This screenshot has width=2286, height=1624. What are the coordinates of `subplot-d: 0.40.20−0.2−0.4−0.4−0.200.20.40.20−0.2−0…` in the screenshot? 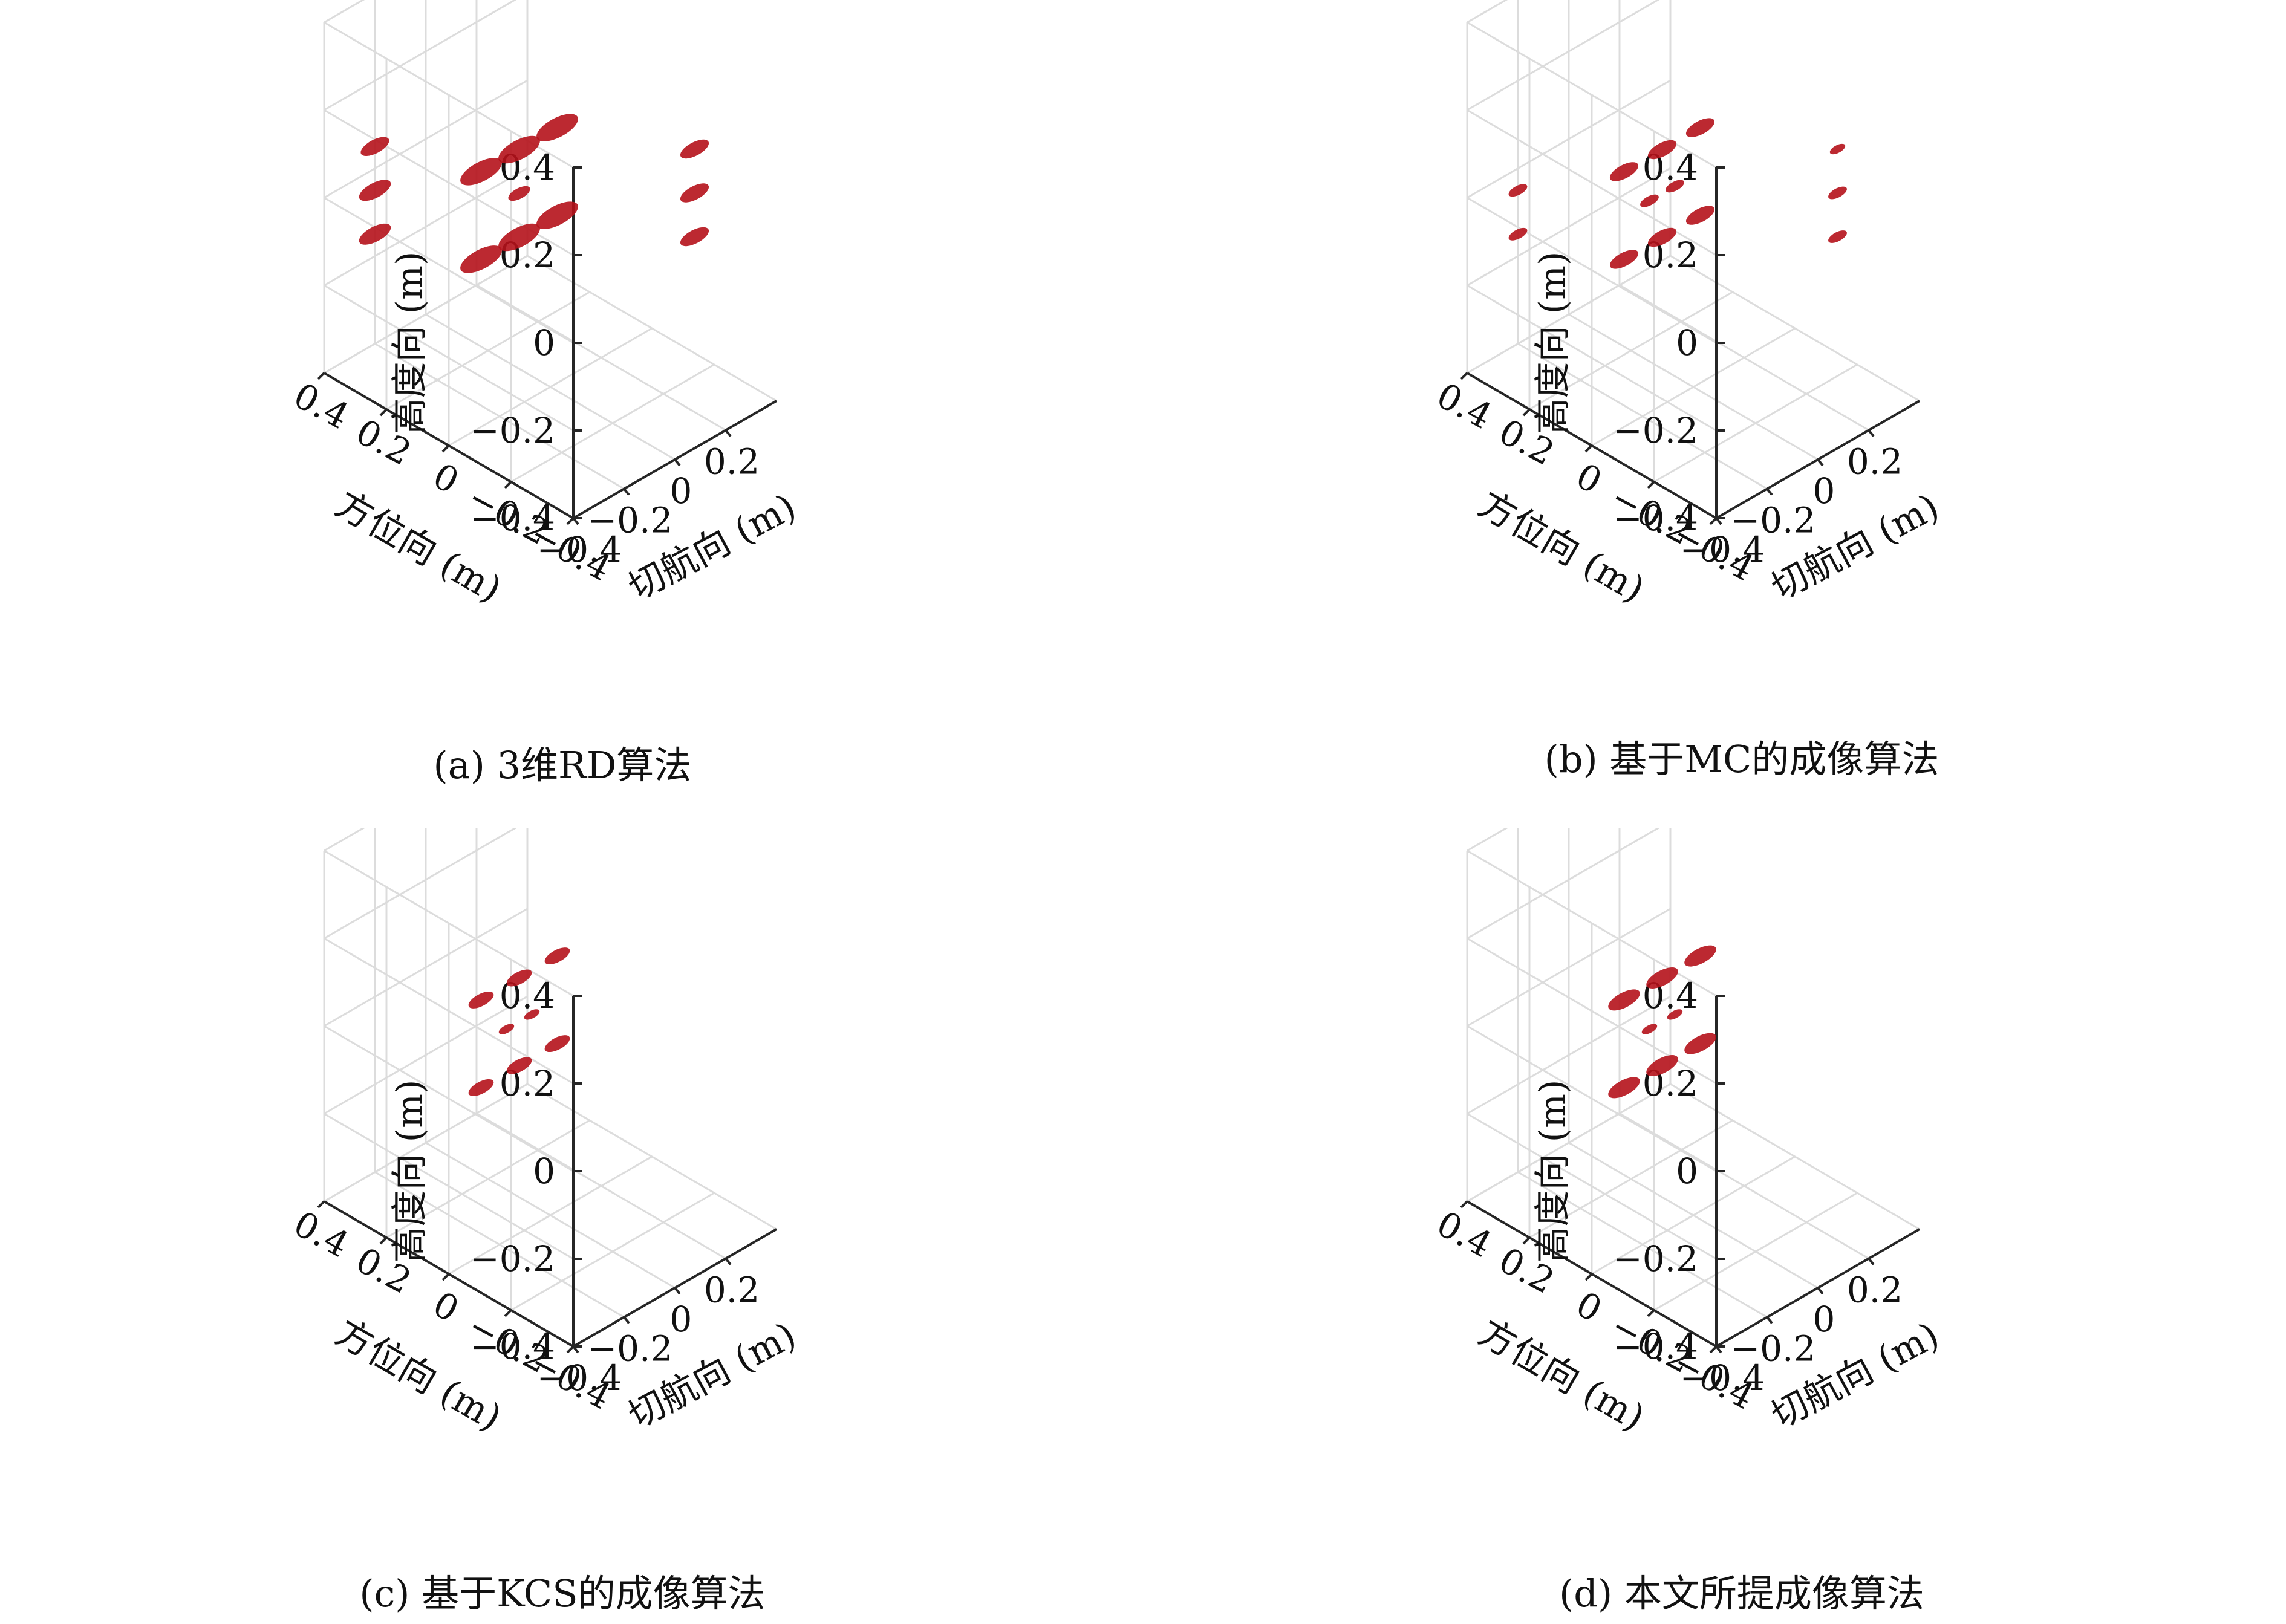 It's located at (1688, 1134).